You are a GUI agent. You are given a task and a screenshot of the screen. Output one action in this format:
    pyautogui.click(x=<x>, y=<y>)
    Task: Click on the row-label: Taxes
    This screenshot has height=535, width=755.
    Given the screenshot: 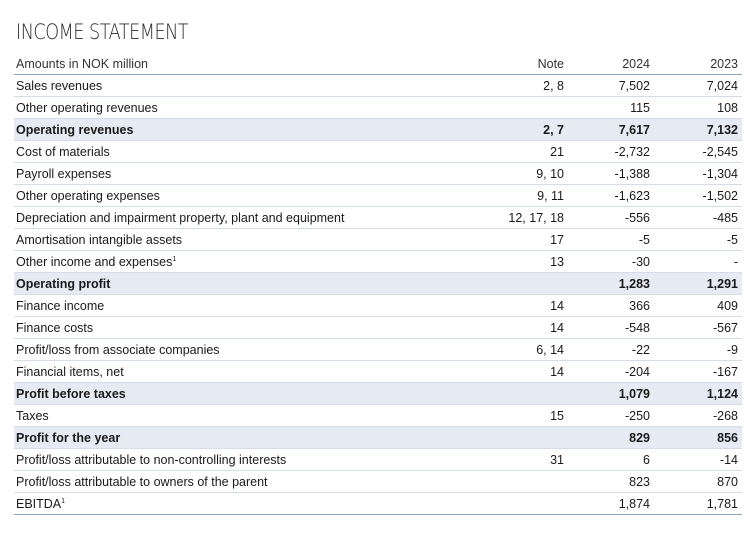 What is the action you would take?
    pyautogui.click(x=32, y=416)
    